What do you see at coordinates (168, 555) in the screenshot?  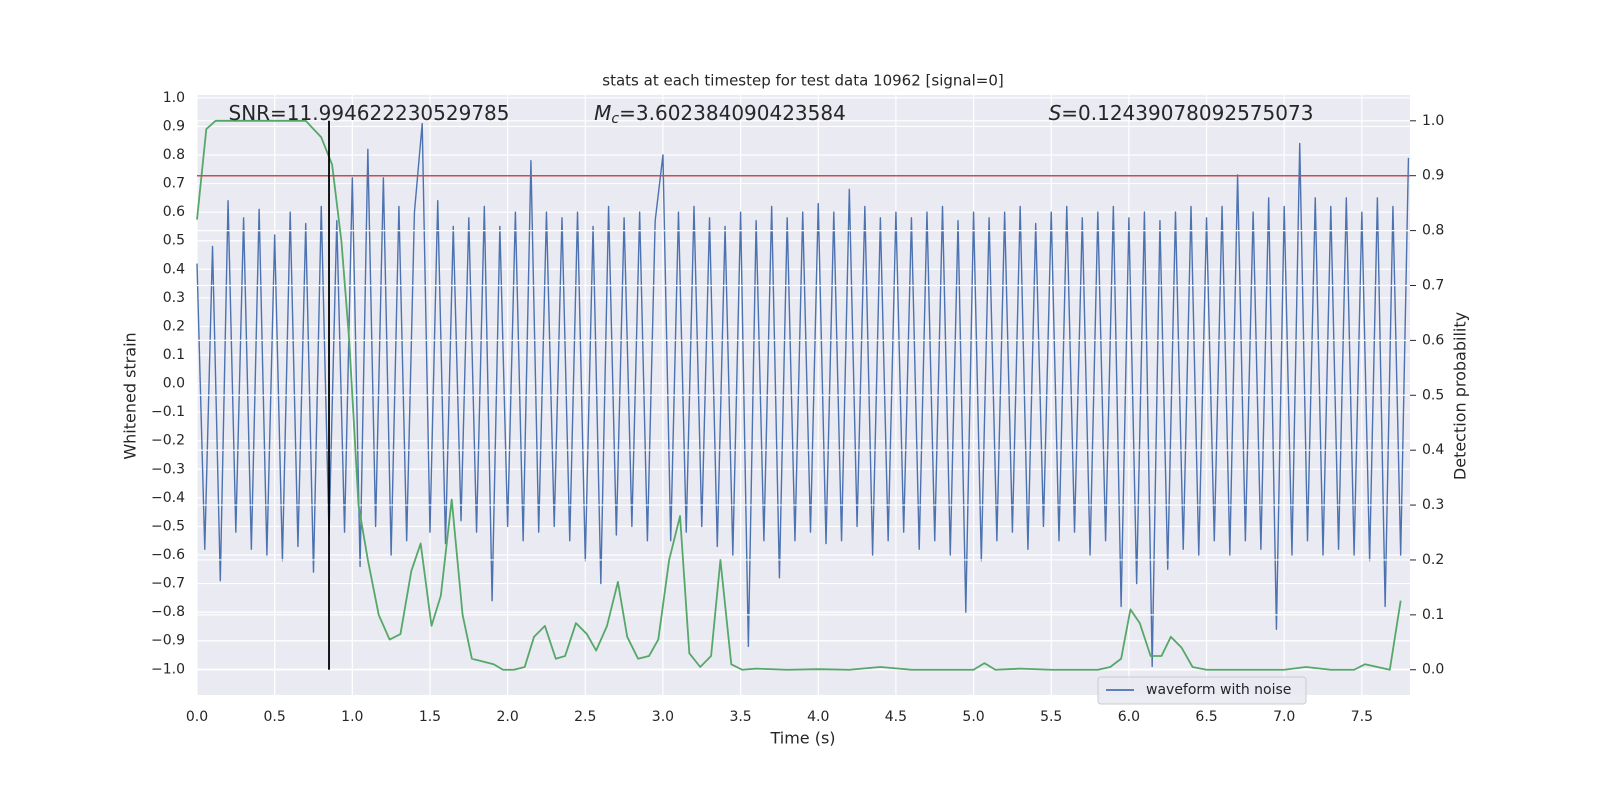 I see `y-tick-label: −0.6` at bounding box center [168, 555].